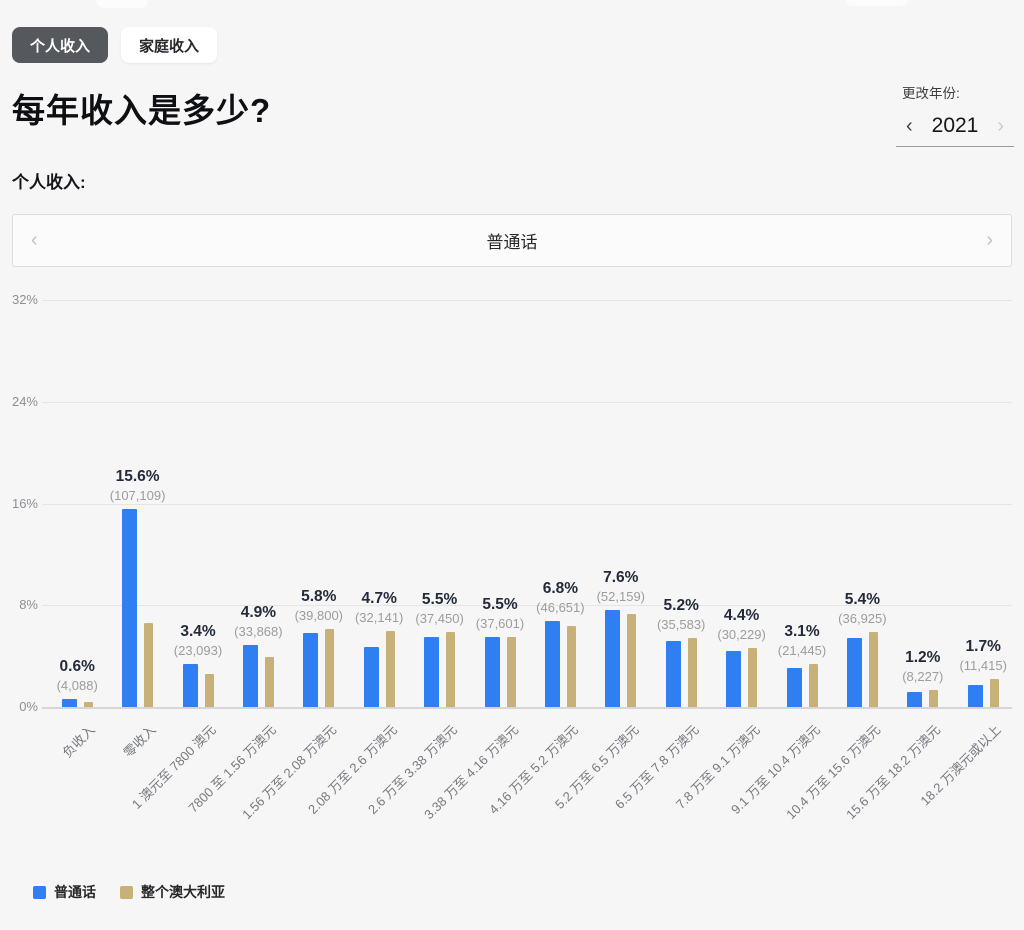 Image resolution: width=1024 pixels, height=930 pixels. I want to click on x-axis-label-8: 4.16 万至 5.2 万澳元, so click(534, 770).